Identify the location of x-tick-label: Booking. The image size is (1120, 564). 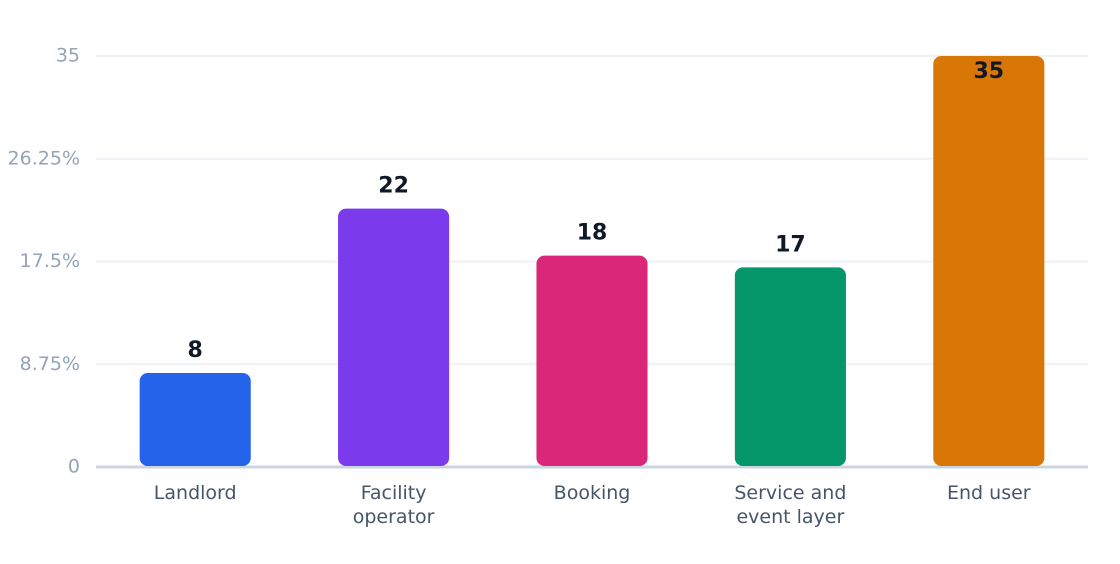
(592, 493).